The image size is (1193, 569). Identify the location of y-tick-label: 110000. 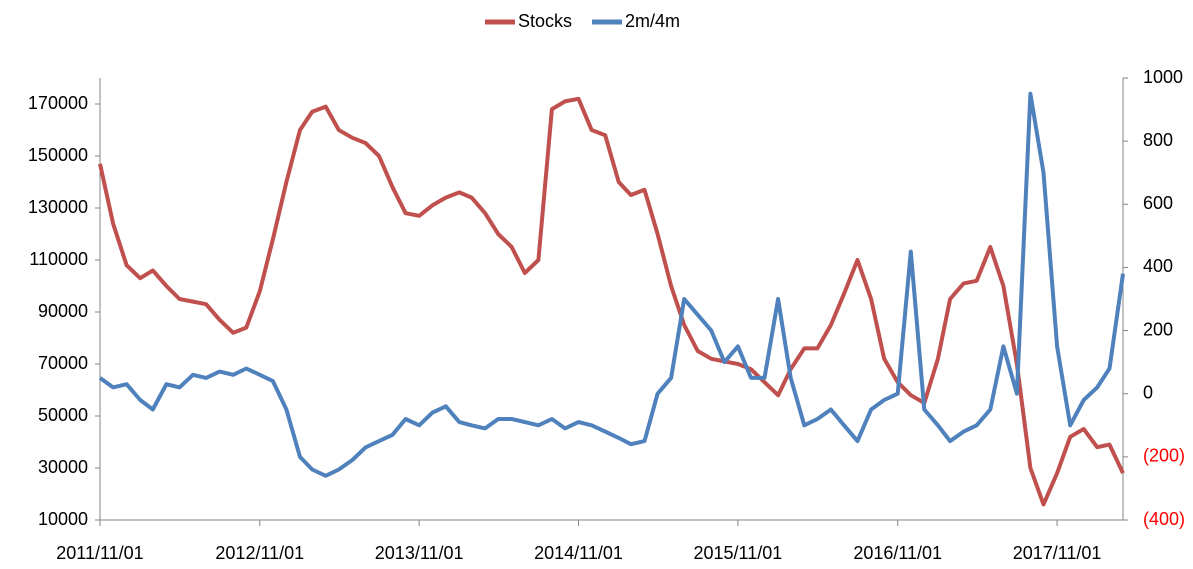
(58, 259).